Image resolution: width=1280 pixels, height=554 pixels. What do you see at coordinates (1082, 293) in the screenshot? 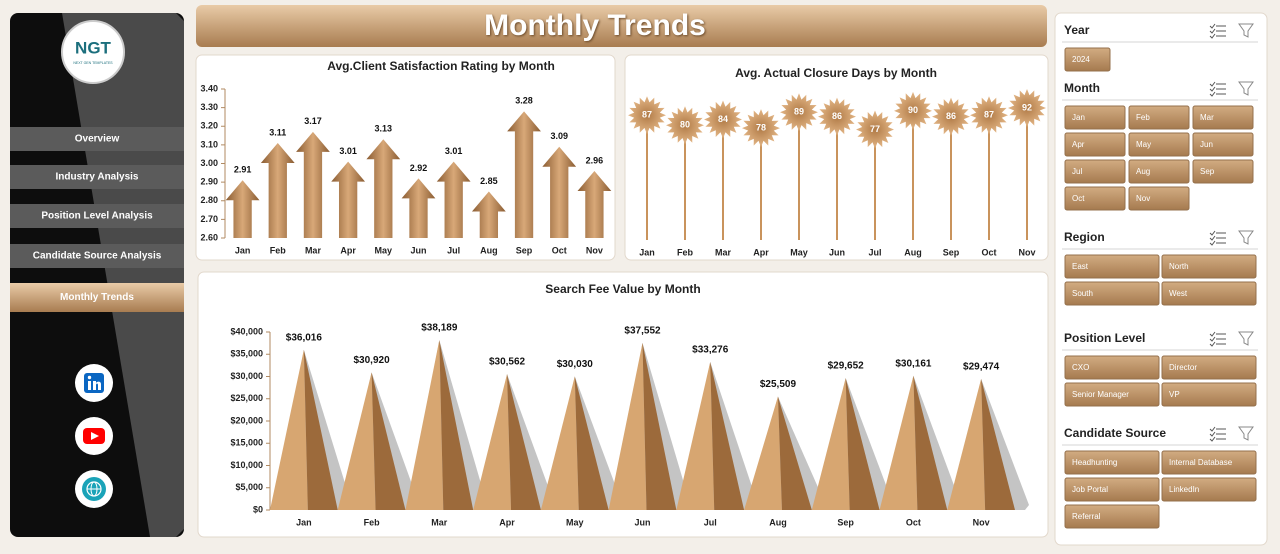
I see `slicer-item: South` at bounding box center [1082, 293].